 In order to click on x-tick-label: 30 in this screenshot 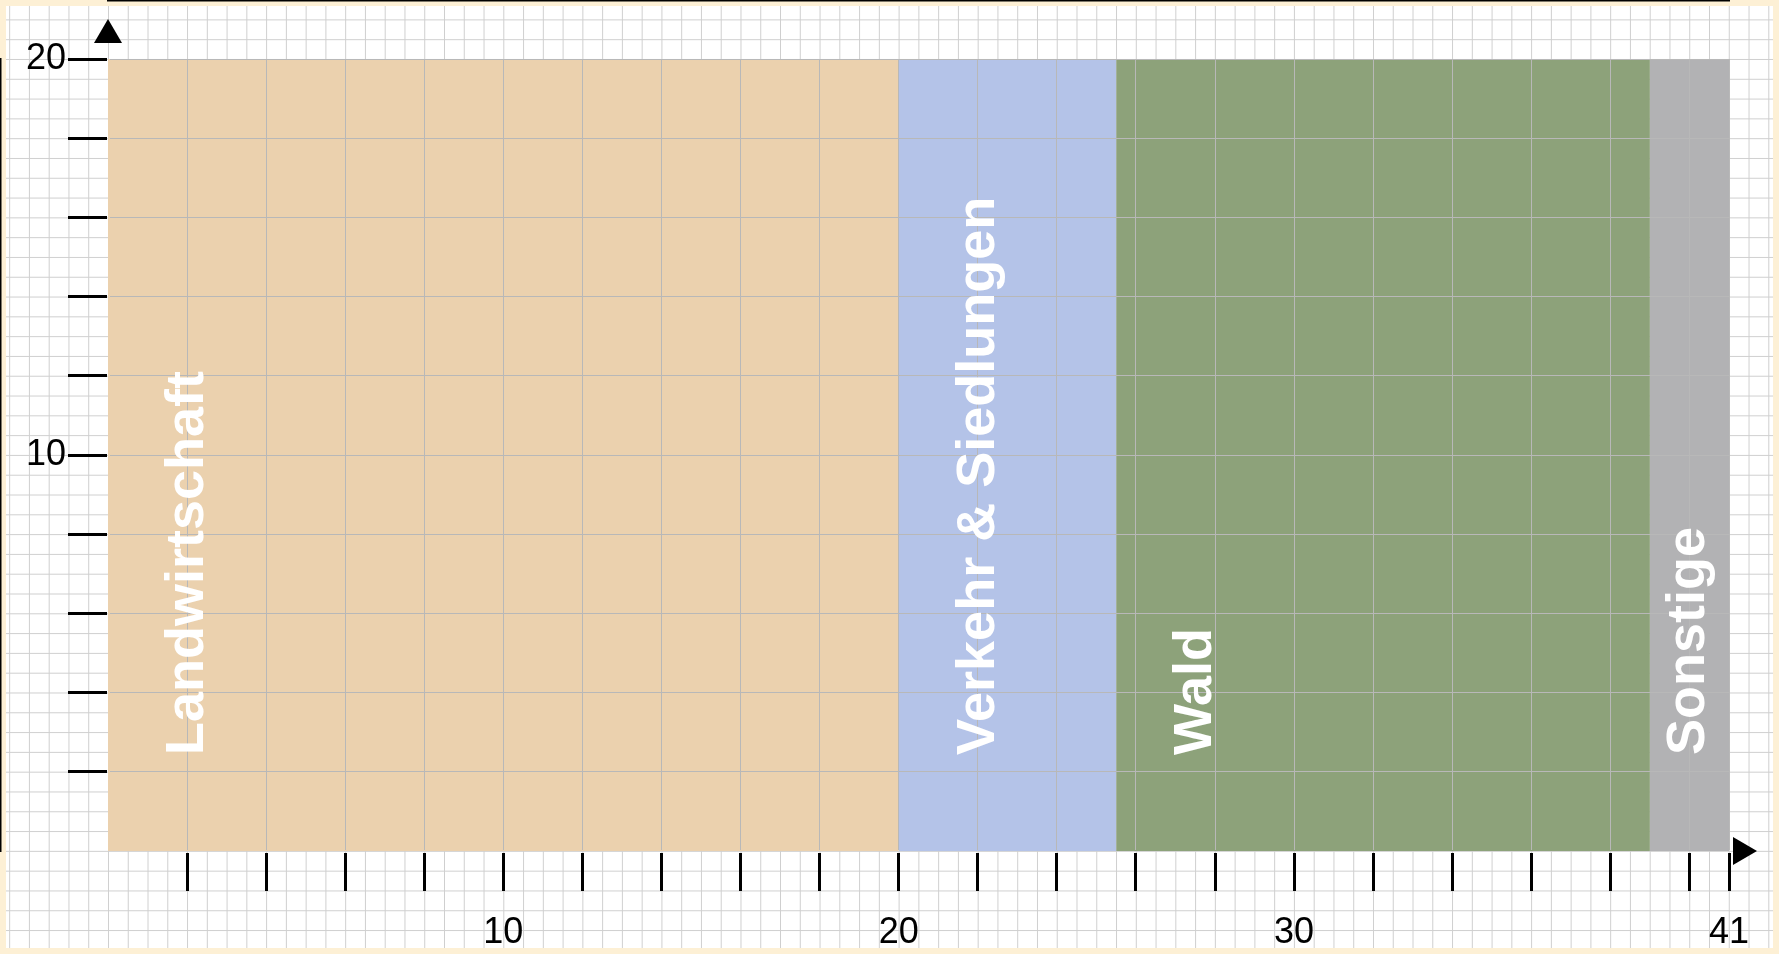, I will do `click(1294, 930)`.